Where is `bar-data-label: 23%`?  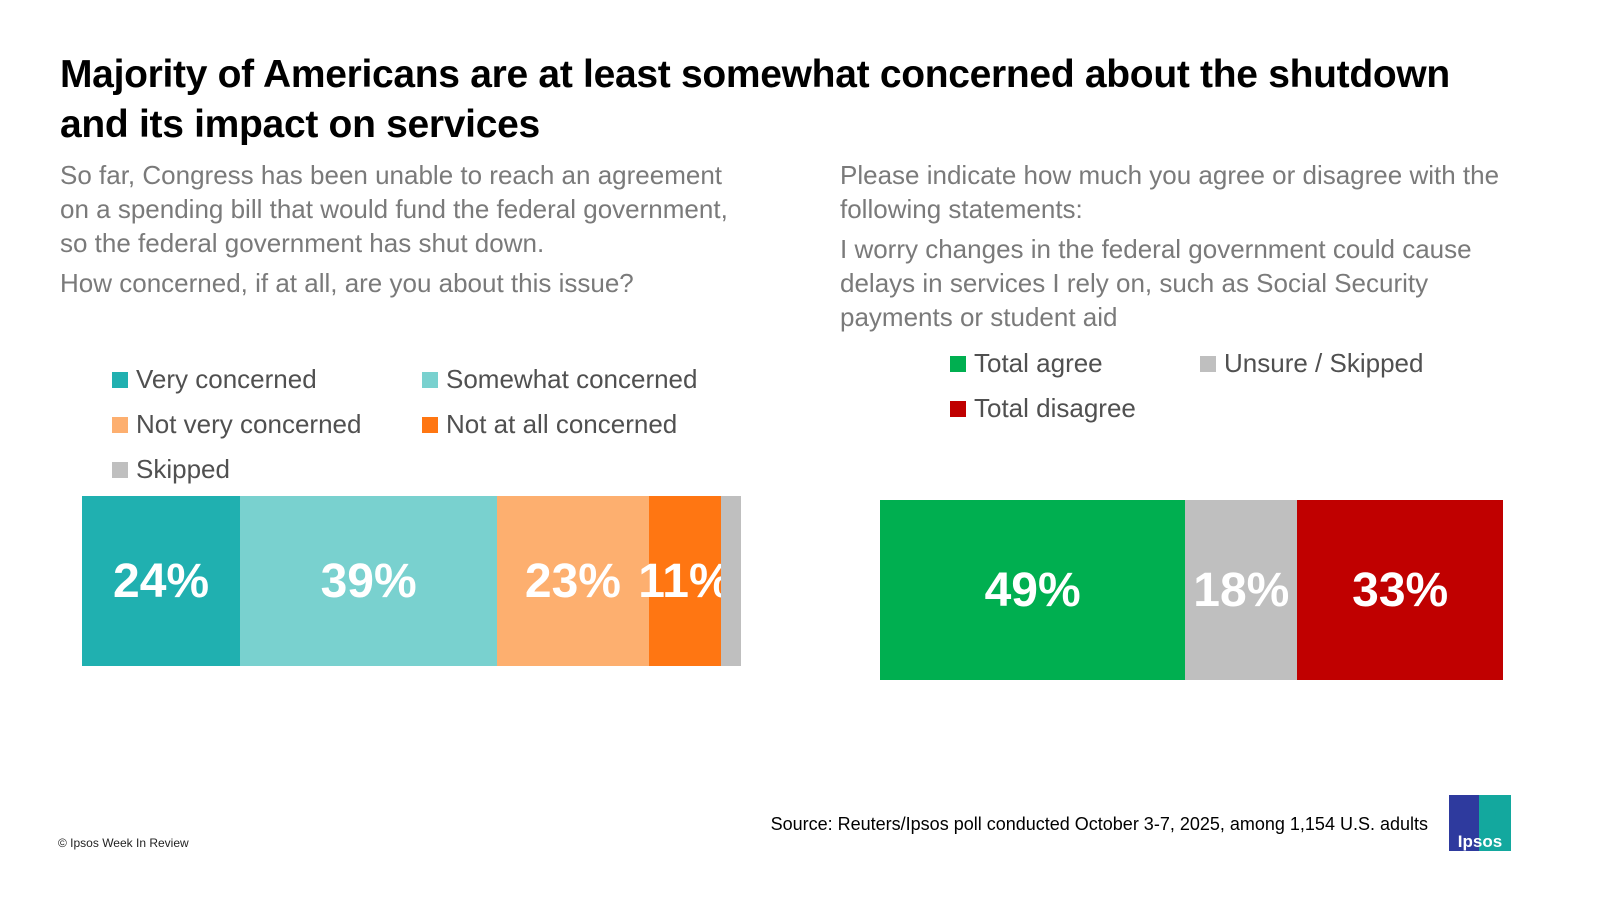 bar-data-label: 23% is located at coordinates (572, 581).